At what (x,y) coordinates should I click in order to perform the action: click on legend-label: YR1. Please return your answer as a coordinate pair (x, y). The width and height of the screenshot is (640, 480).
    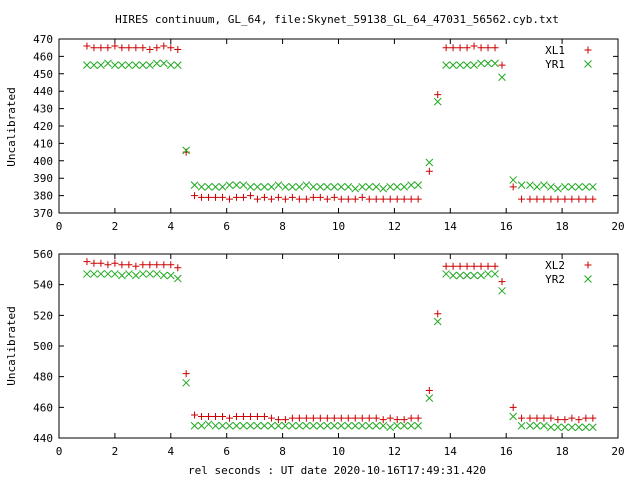
    Looking at the image, I should click on (555, 64).